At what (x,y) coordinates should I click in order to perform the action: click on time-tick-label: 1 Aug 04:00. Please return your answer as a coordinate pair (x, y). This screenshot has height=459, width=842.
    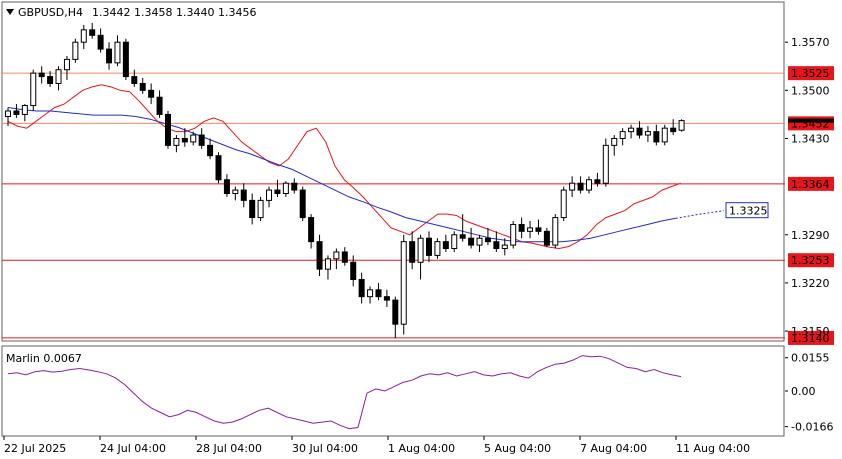
    Looking at the image, I should click on (421, 448).